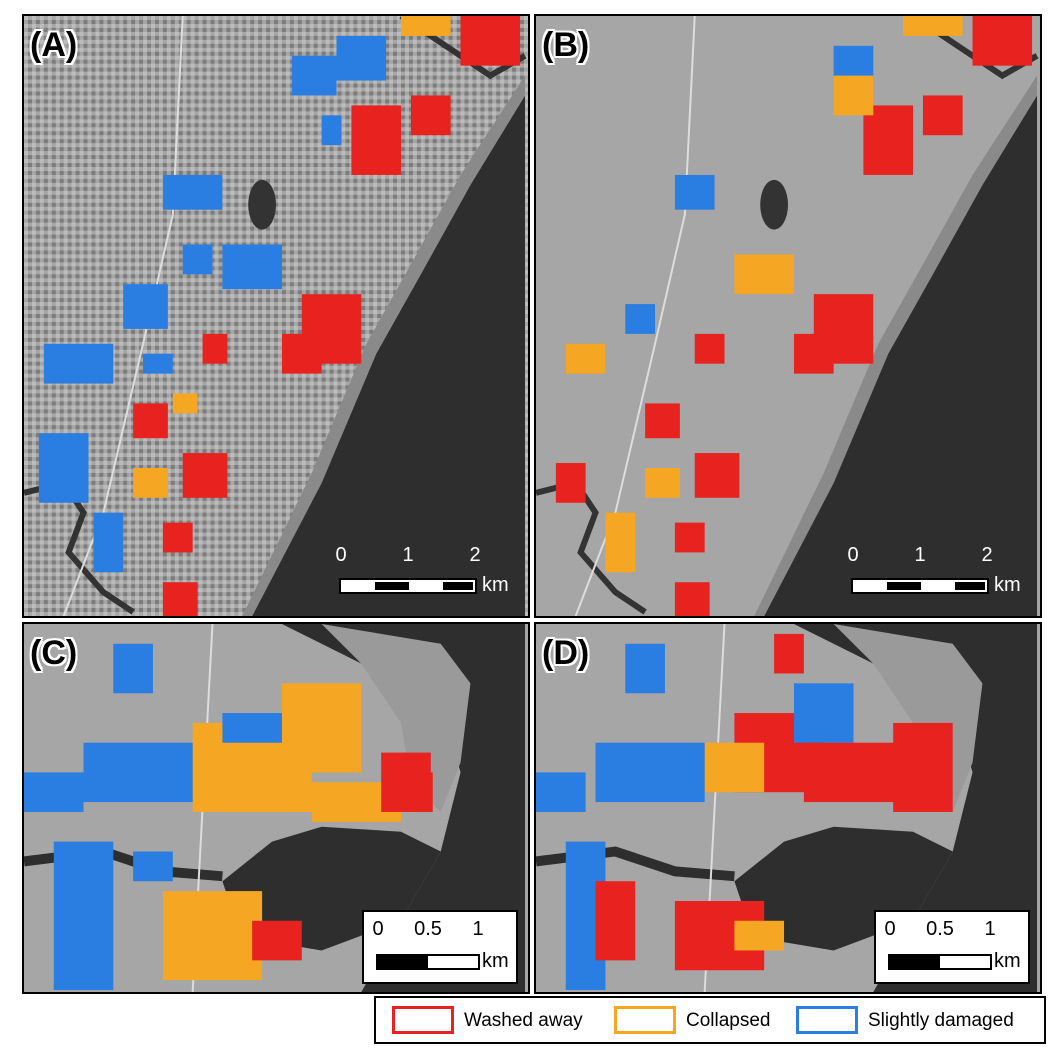 The width and height of the screenshot is (1062, 1060). Describe the element at coordinates (952, 947) in the screenshot. I see `scale-bar-d: 0 0.5 1 km` at that location.